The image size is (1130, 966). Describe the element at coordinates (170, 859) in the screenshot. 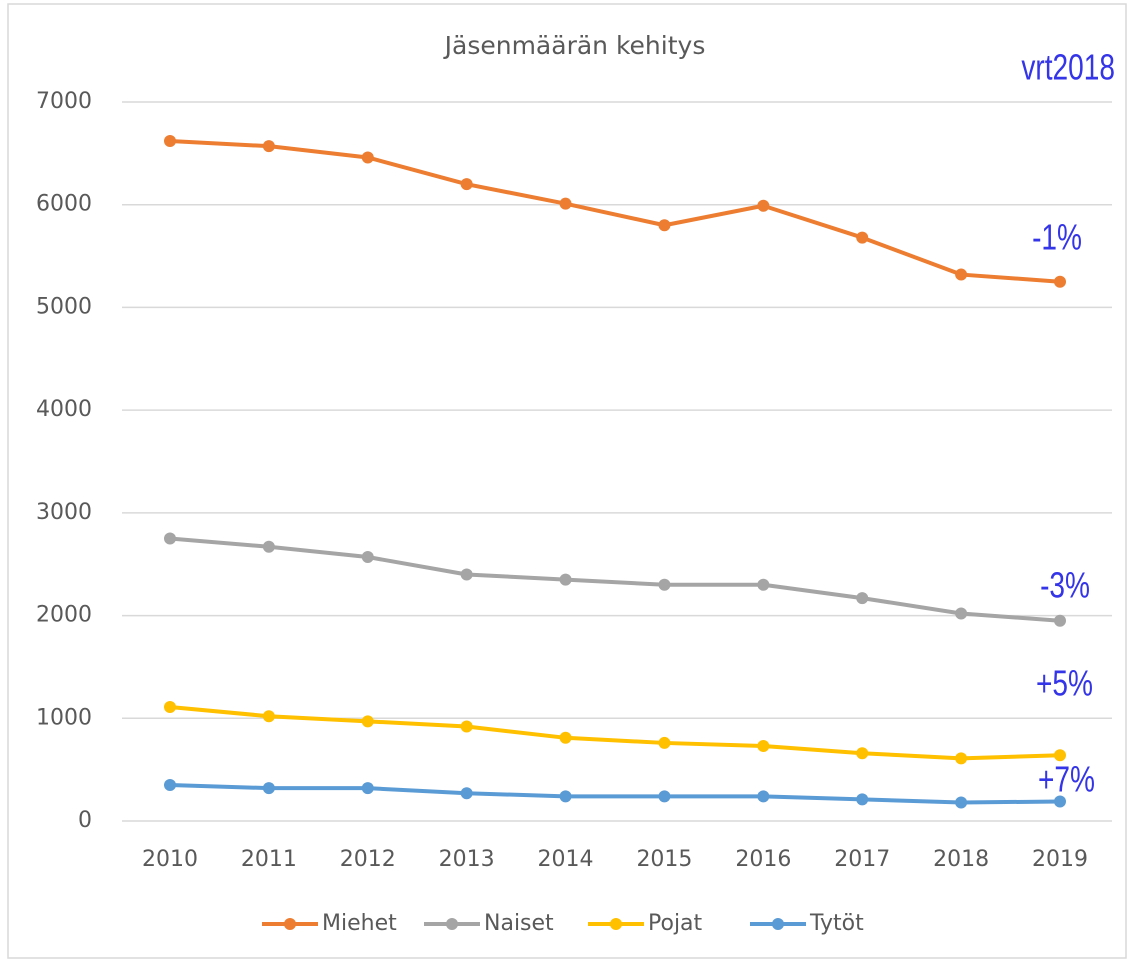

I see `x-tick-label: 2010` at that location.